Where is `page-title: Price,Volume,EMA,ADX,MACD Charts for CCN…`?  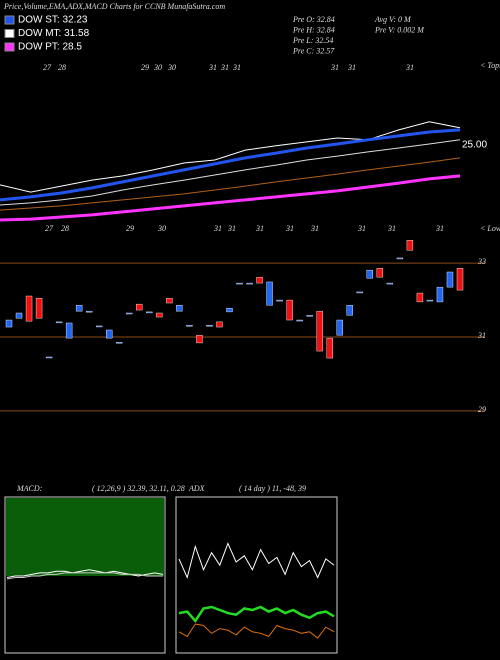
page-title: Price,Volume,EMA,ADX,MACD Charts for CCN… is located at coordinates (114, 6).